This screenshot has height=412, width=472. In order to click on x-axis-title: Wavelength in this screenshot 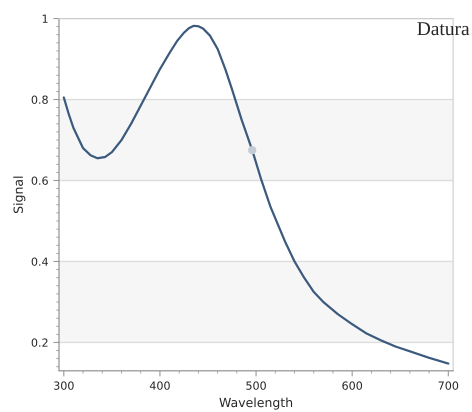, I will do `click(255, 404)`.